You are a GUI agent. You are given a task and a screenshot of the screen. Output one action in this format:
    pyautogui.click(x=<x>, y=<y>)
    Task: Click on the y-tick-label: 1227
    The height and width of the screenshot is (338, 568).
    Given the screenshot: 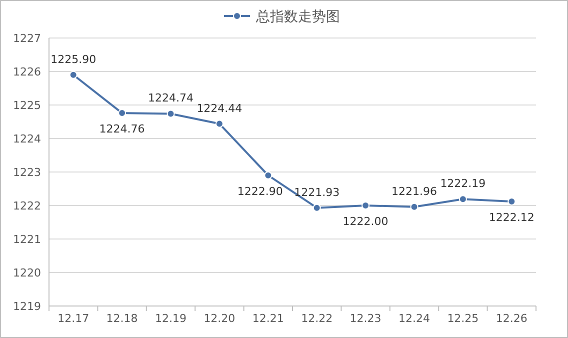 What is the action you would take?
    pyautogui.click(x=27, y=38)
    